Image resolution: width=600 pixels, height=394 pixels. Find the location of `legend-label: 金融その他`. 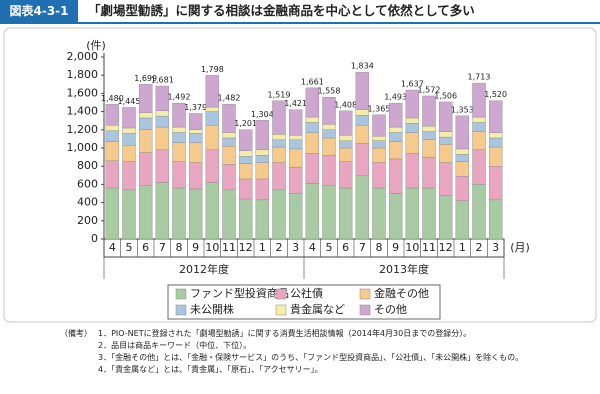

legend-label: 金融その他 is located at coordinates (401, 293).